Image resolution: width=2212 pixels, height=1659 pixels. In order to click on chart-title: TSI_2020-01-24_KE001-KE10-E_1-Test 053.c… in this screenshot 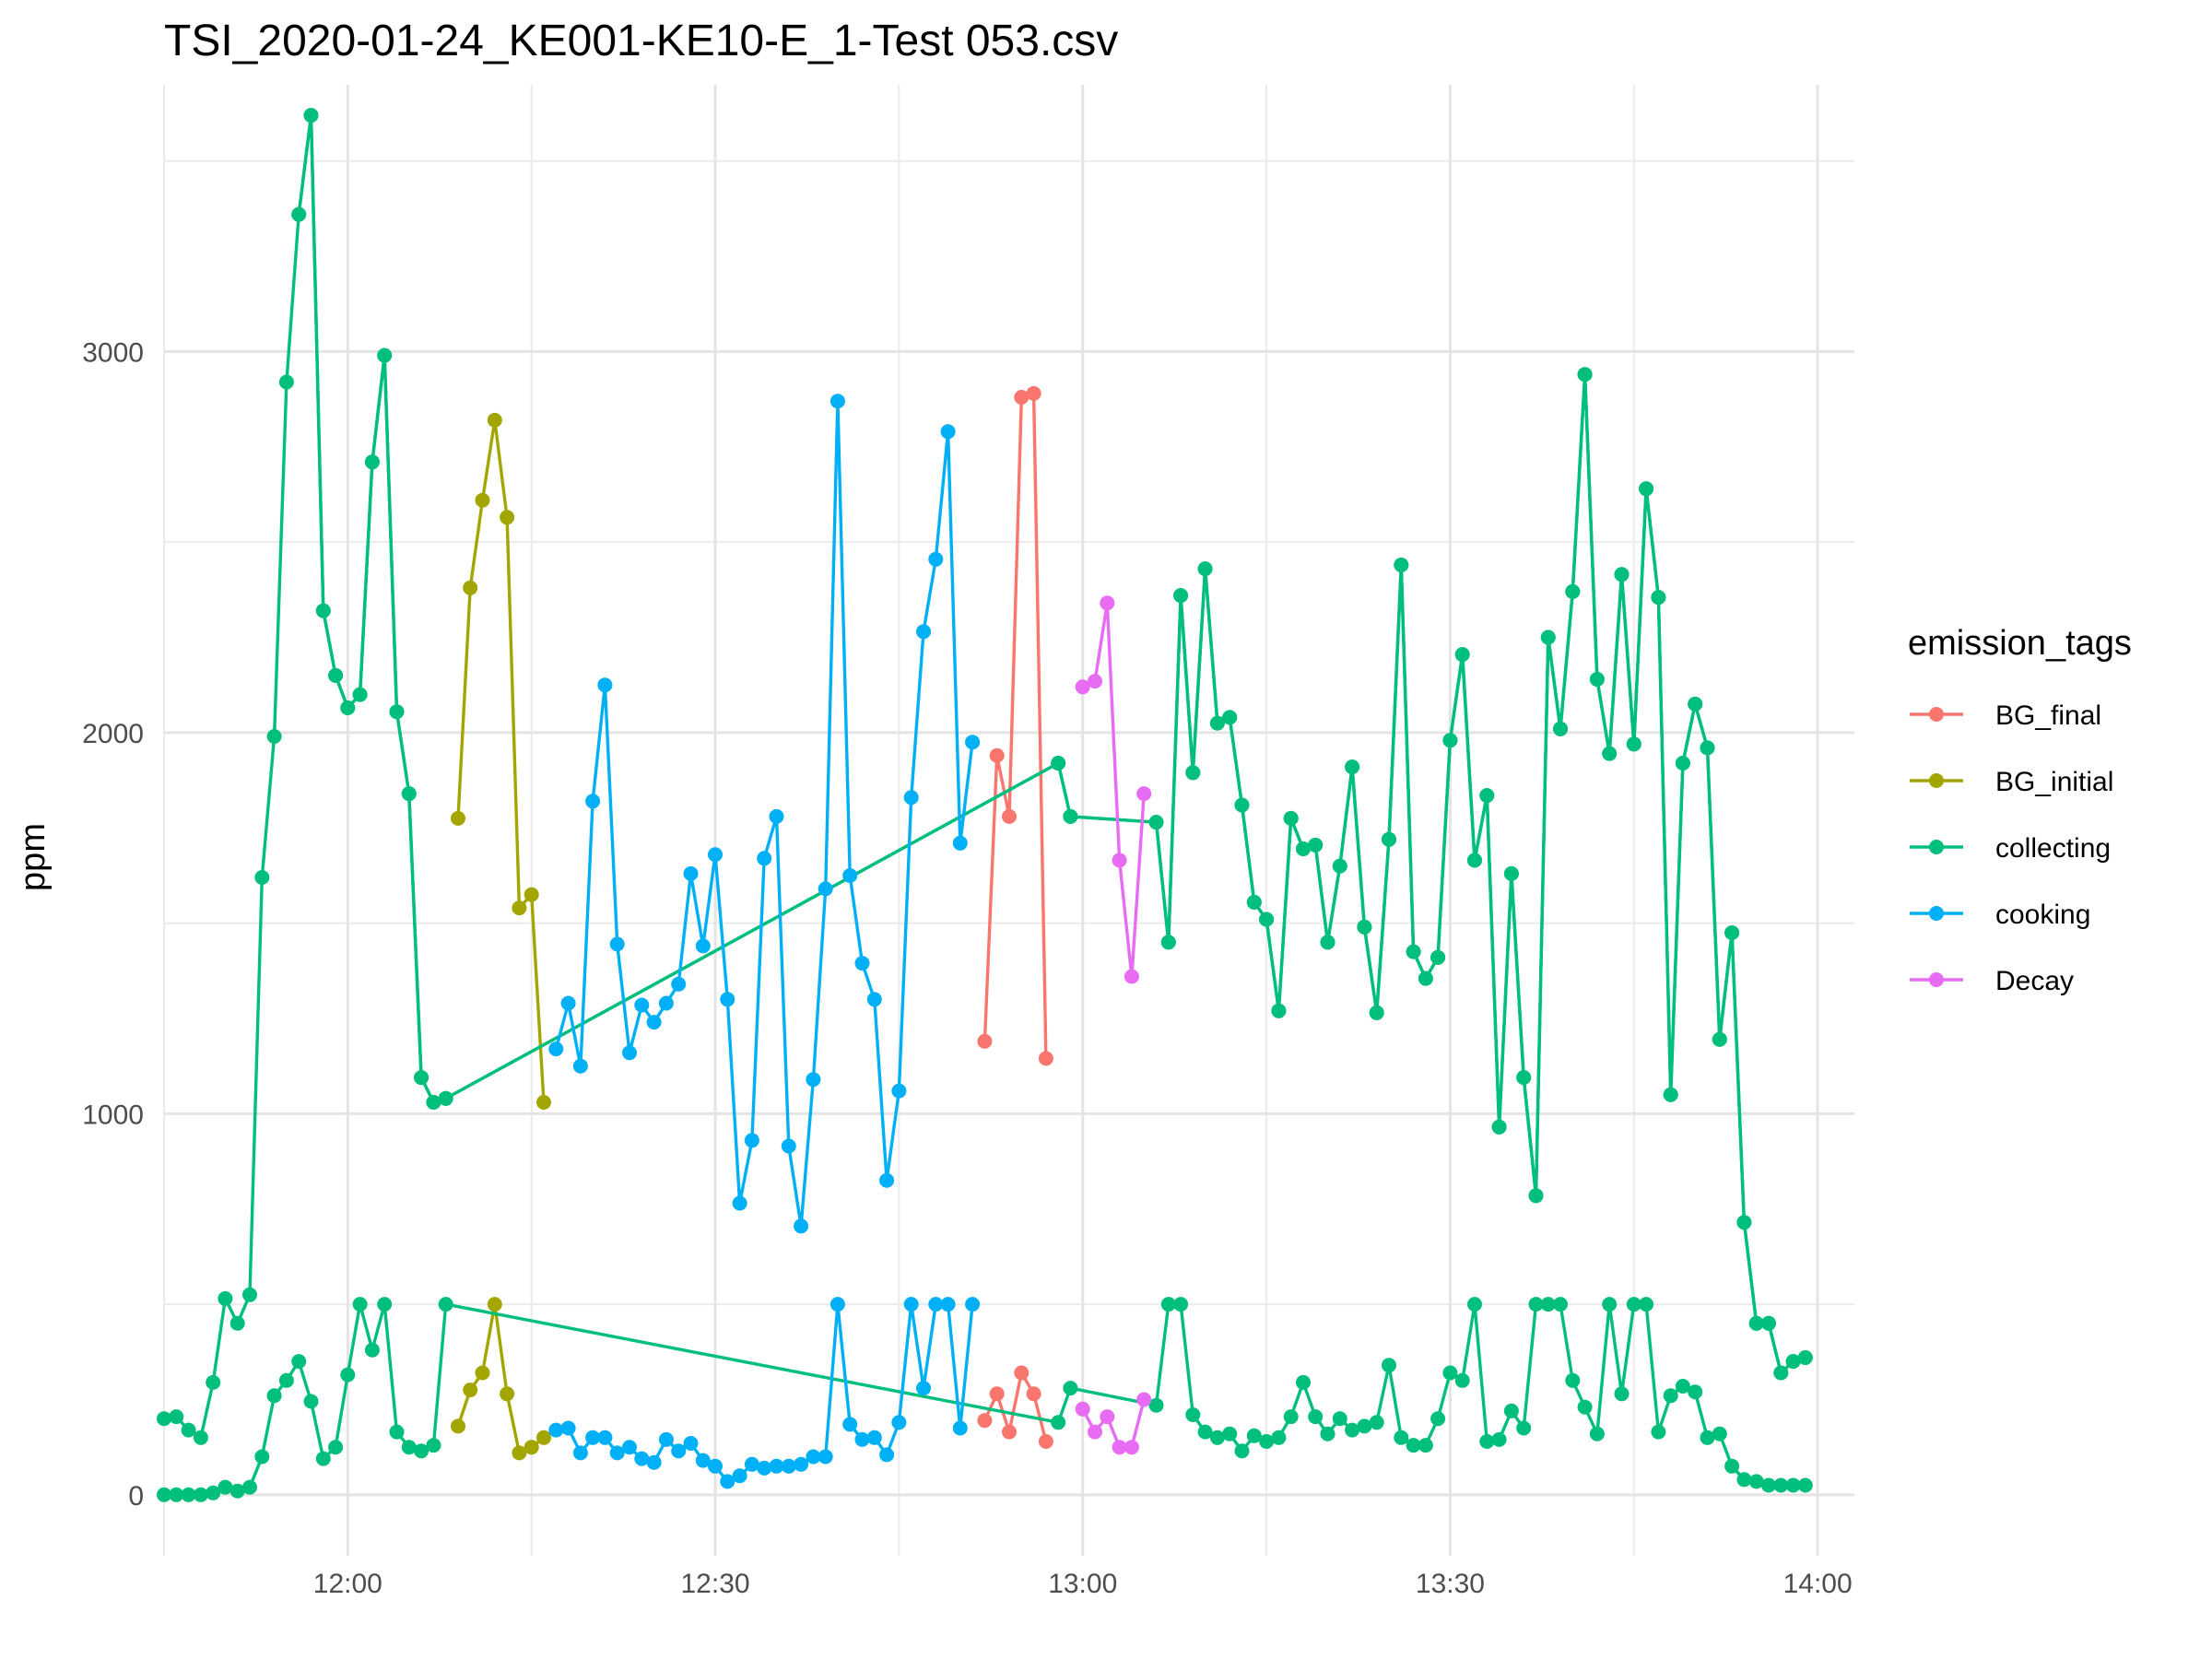, I will do `click(641, 41)`.